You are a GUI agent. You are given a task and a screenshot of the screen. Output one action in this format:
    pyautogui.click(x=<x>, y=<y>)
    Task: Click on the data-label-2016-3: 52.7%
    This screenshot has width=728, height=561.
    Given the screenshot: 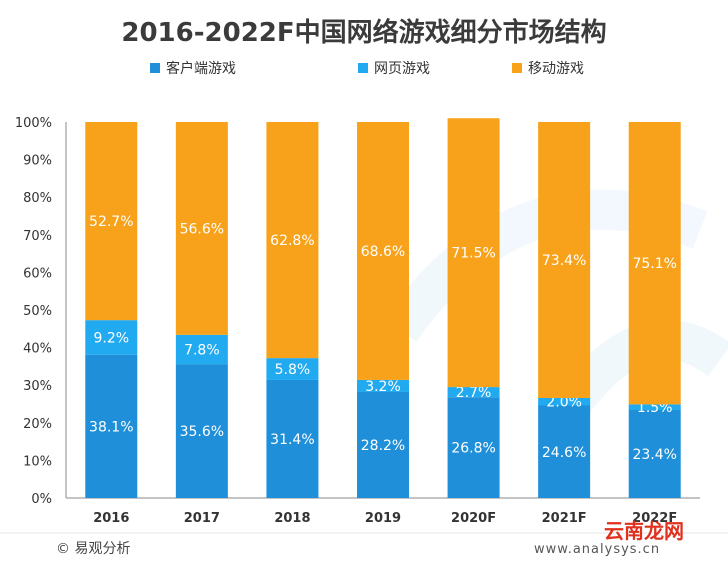 What is the action you would take?
    pyautogui.click(x=111, y=222)
    